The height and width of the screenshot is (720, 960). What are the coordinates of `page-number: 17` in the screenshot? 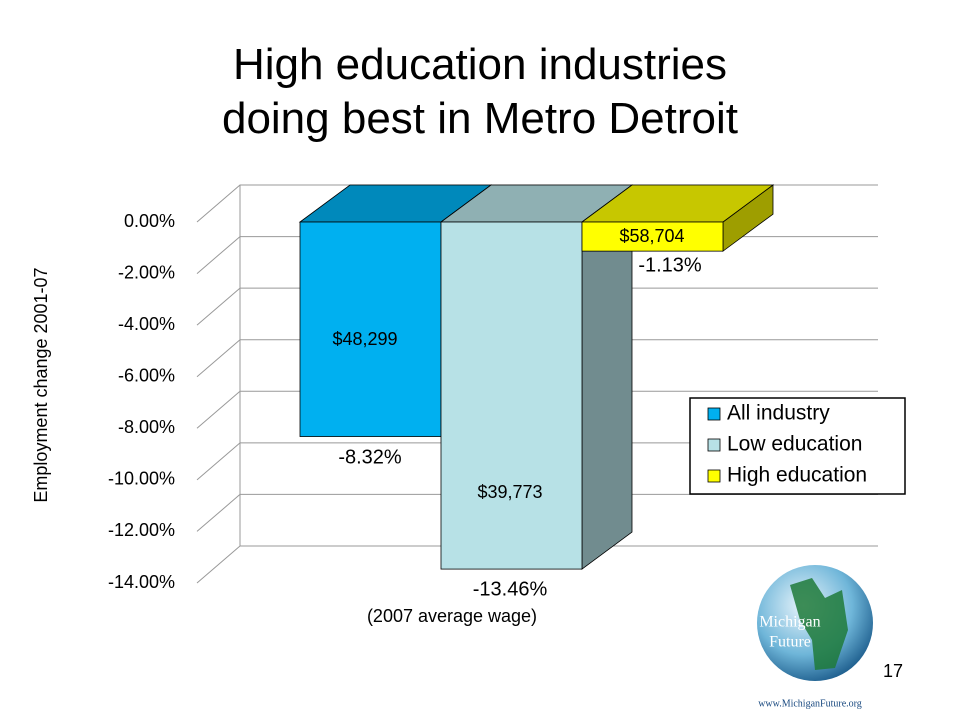 It's located at (893, 671).